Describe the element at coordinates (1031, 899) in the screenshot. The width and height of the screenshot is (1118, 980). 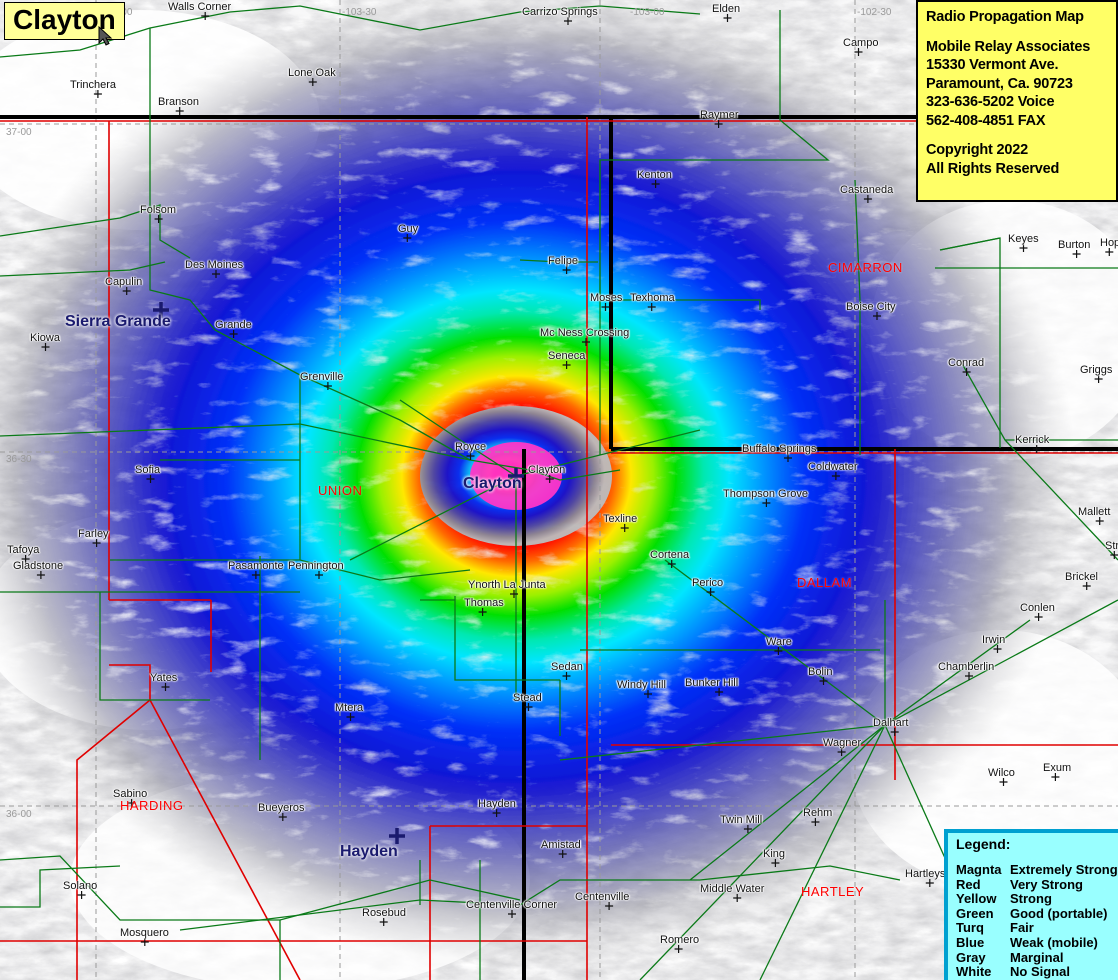
I see `legend-description: Strong` at that location.